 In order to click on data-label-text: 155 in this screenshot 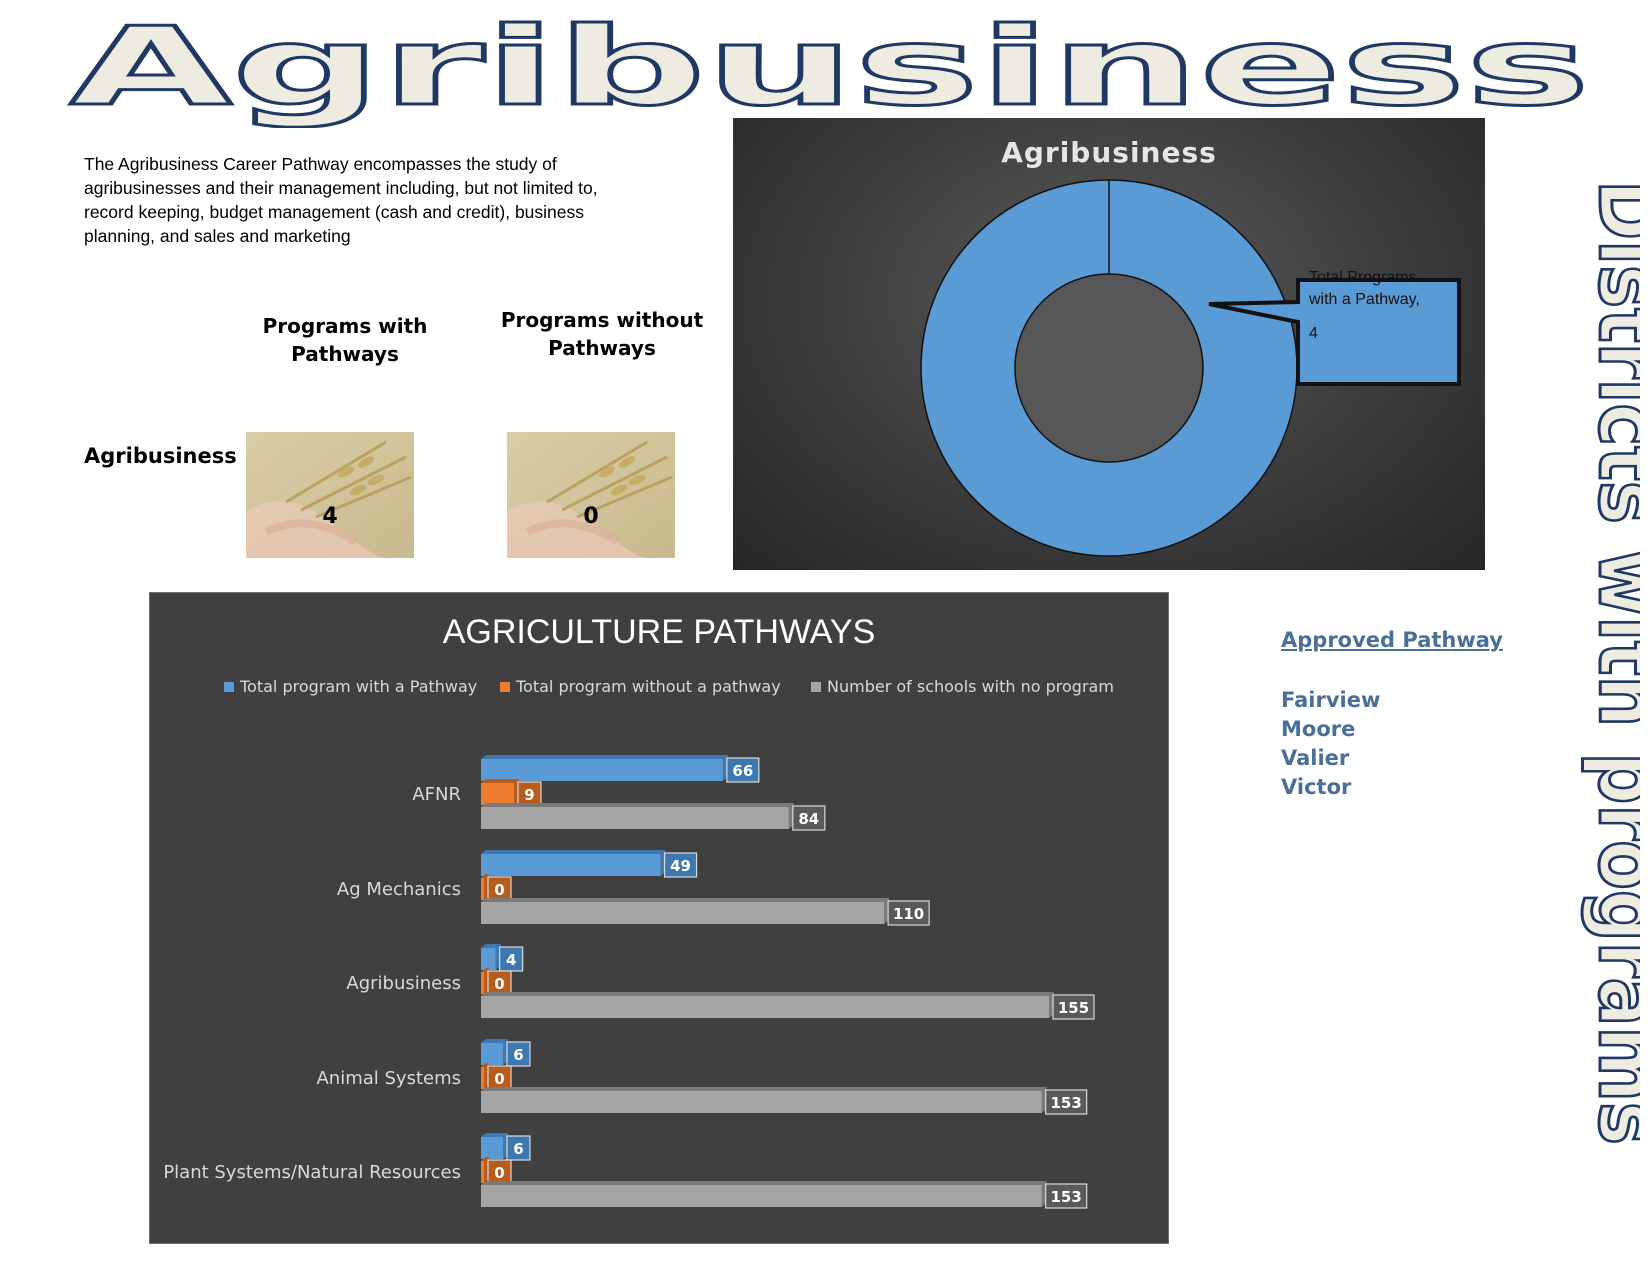, I will do `click(1073, 1008)`.